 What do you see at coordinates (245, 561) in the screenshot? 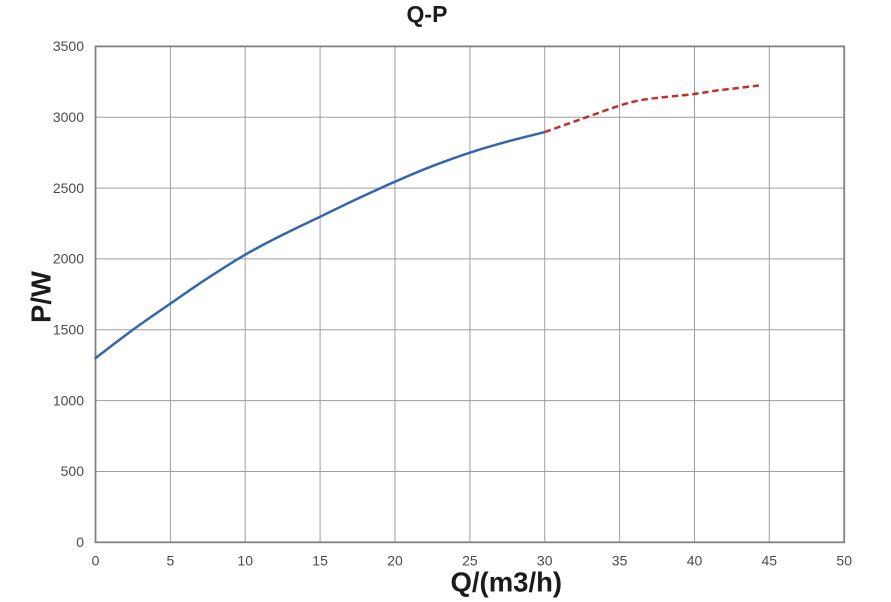
I see `svg-text: 10` at bounding box center [245, 561].